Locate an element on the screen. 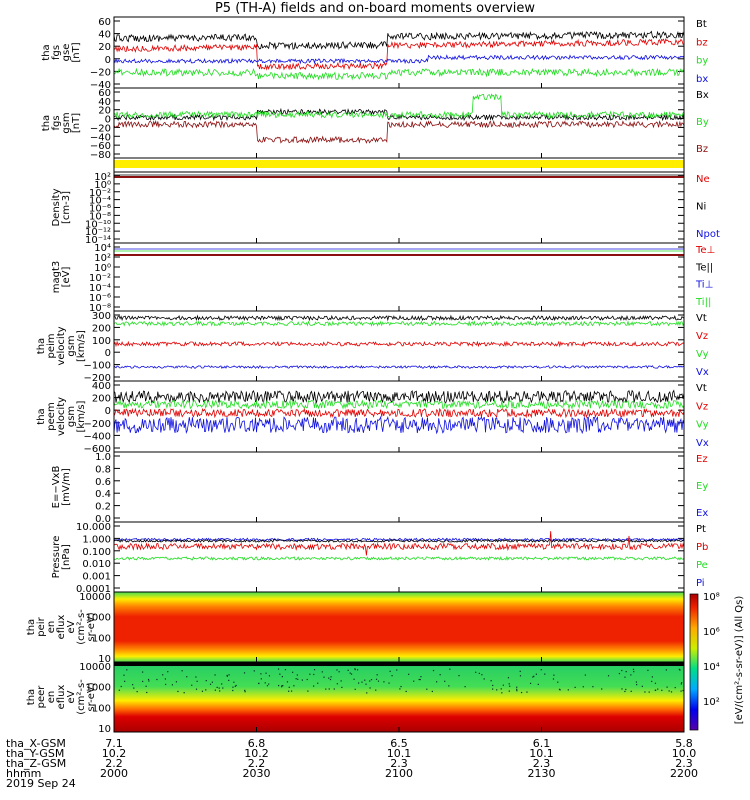  y-tick-label: 100 is located at coordinates (101, 638).